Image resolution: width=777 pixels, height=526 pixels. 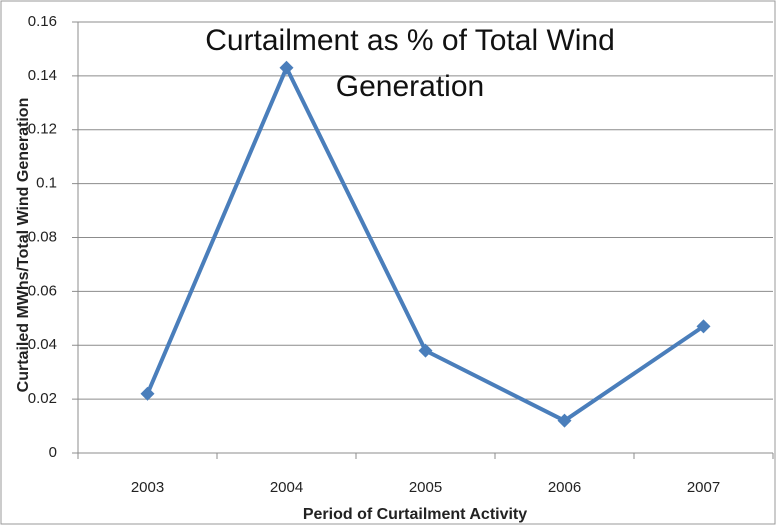 What do you see at coordinates (42, 75) in the screenshot?
I see `y-tick-label: 0.14` at bounding box center [42, 75].